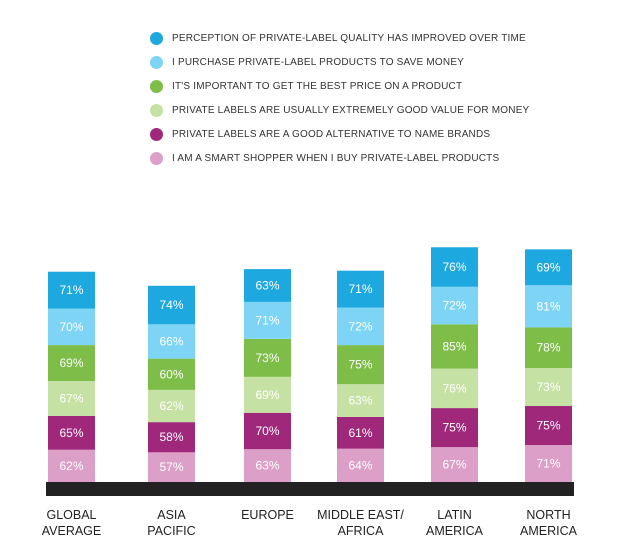 Image resolution: width=624 pixels, height=555 pixels. I want to click on data-label: 85%, so click(454, 346).